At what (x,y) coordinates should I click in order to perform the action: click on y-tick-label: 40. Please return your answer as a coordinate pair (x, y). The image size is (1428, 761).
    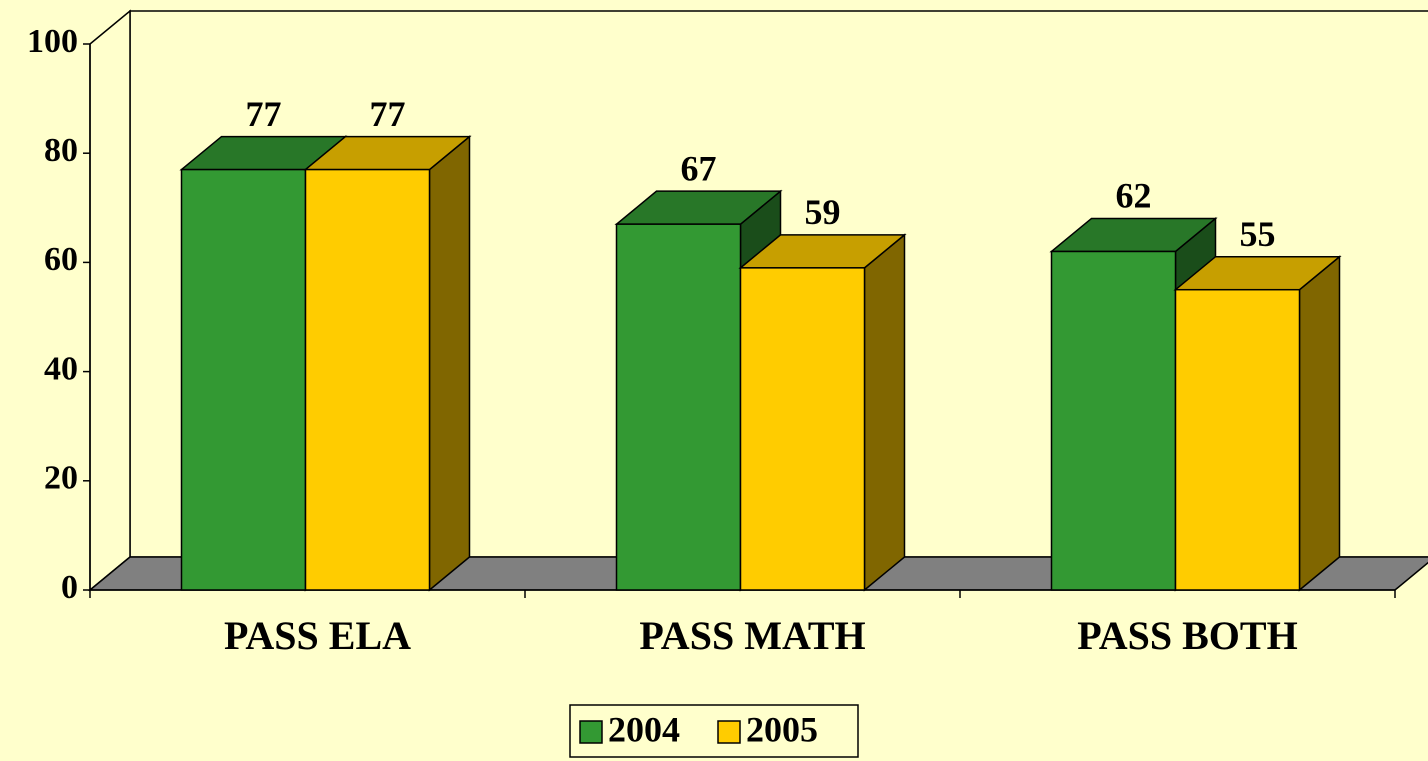
    Looking at the image, I should click on (61, 368).